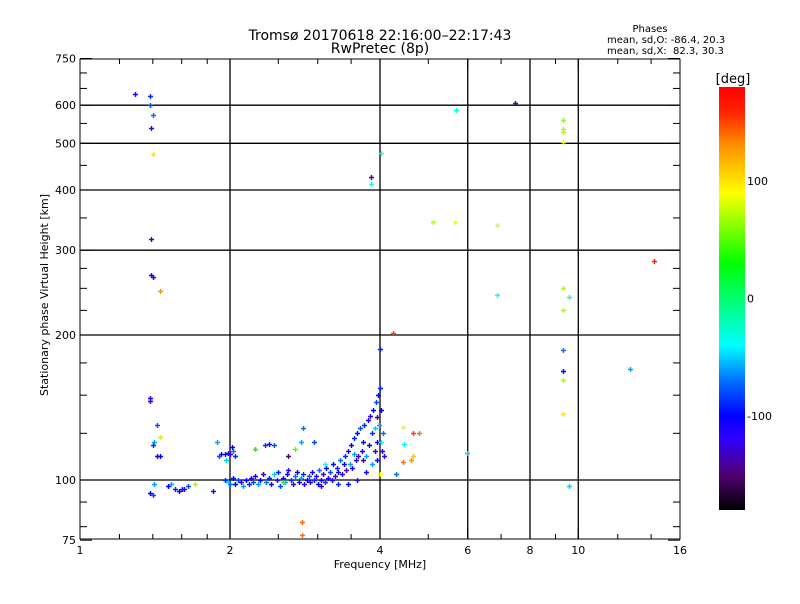 This screenshot has height=604, width=800. Describe the element at coordinates (380, 36) in the screenshot. I see `chart-title: Tromsø 20170618 22:16:00–22:17:43` at that location.